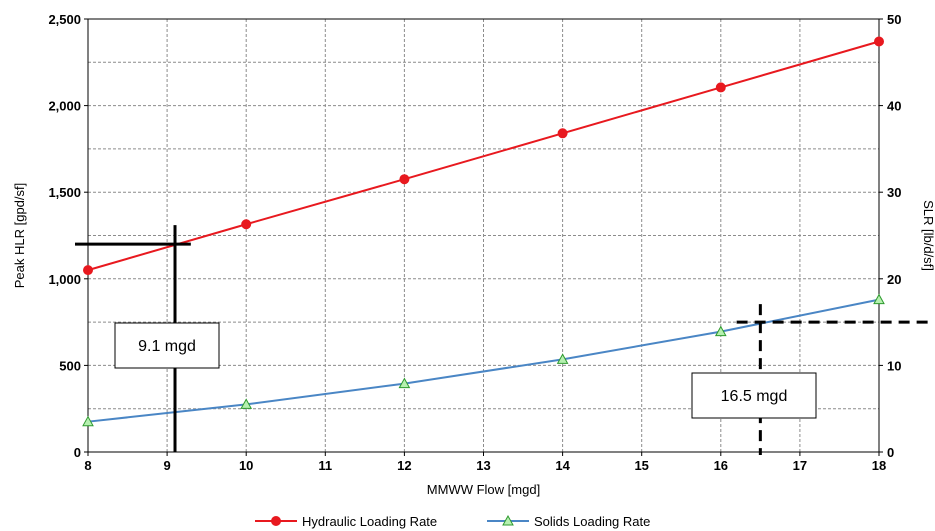  Describe the element at coordinates (246, 465) in the screenshot. I see `x-tick-label: 10` at that location.